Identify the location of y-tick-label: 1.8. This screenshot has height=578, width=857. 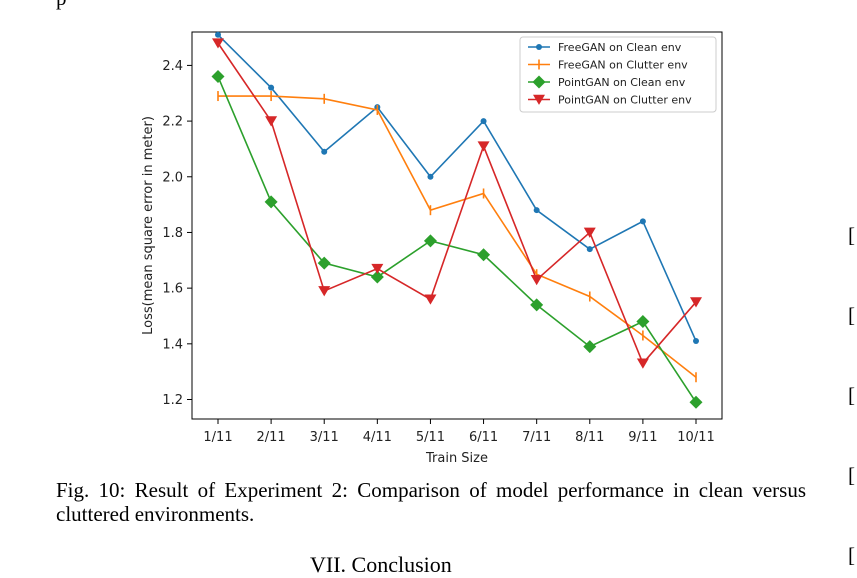
(172, 233).